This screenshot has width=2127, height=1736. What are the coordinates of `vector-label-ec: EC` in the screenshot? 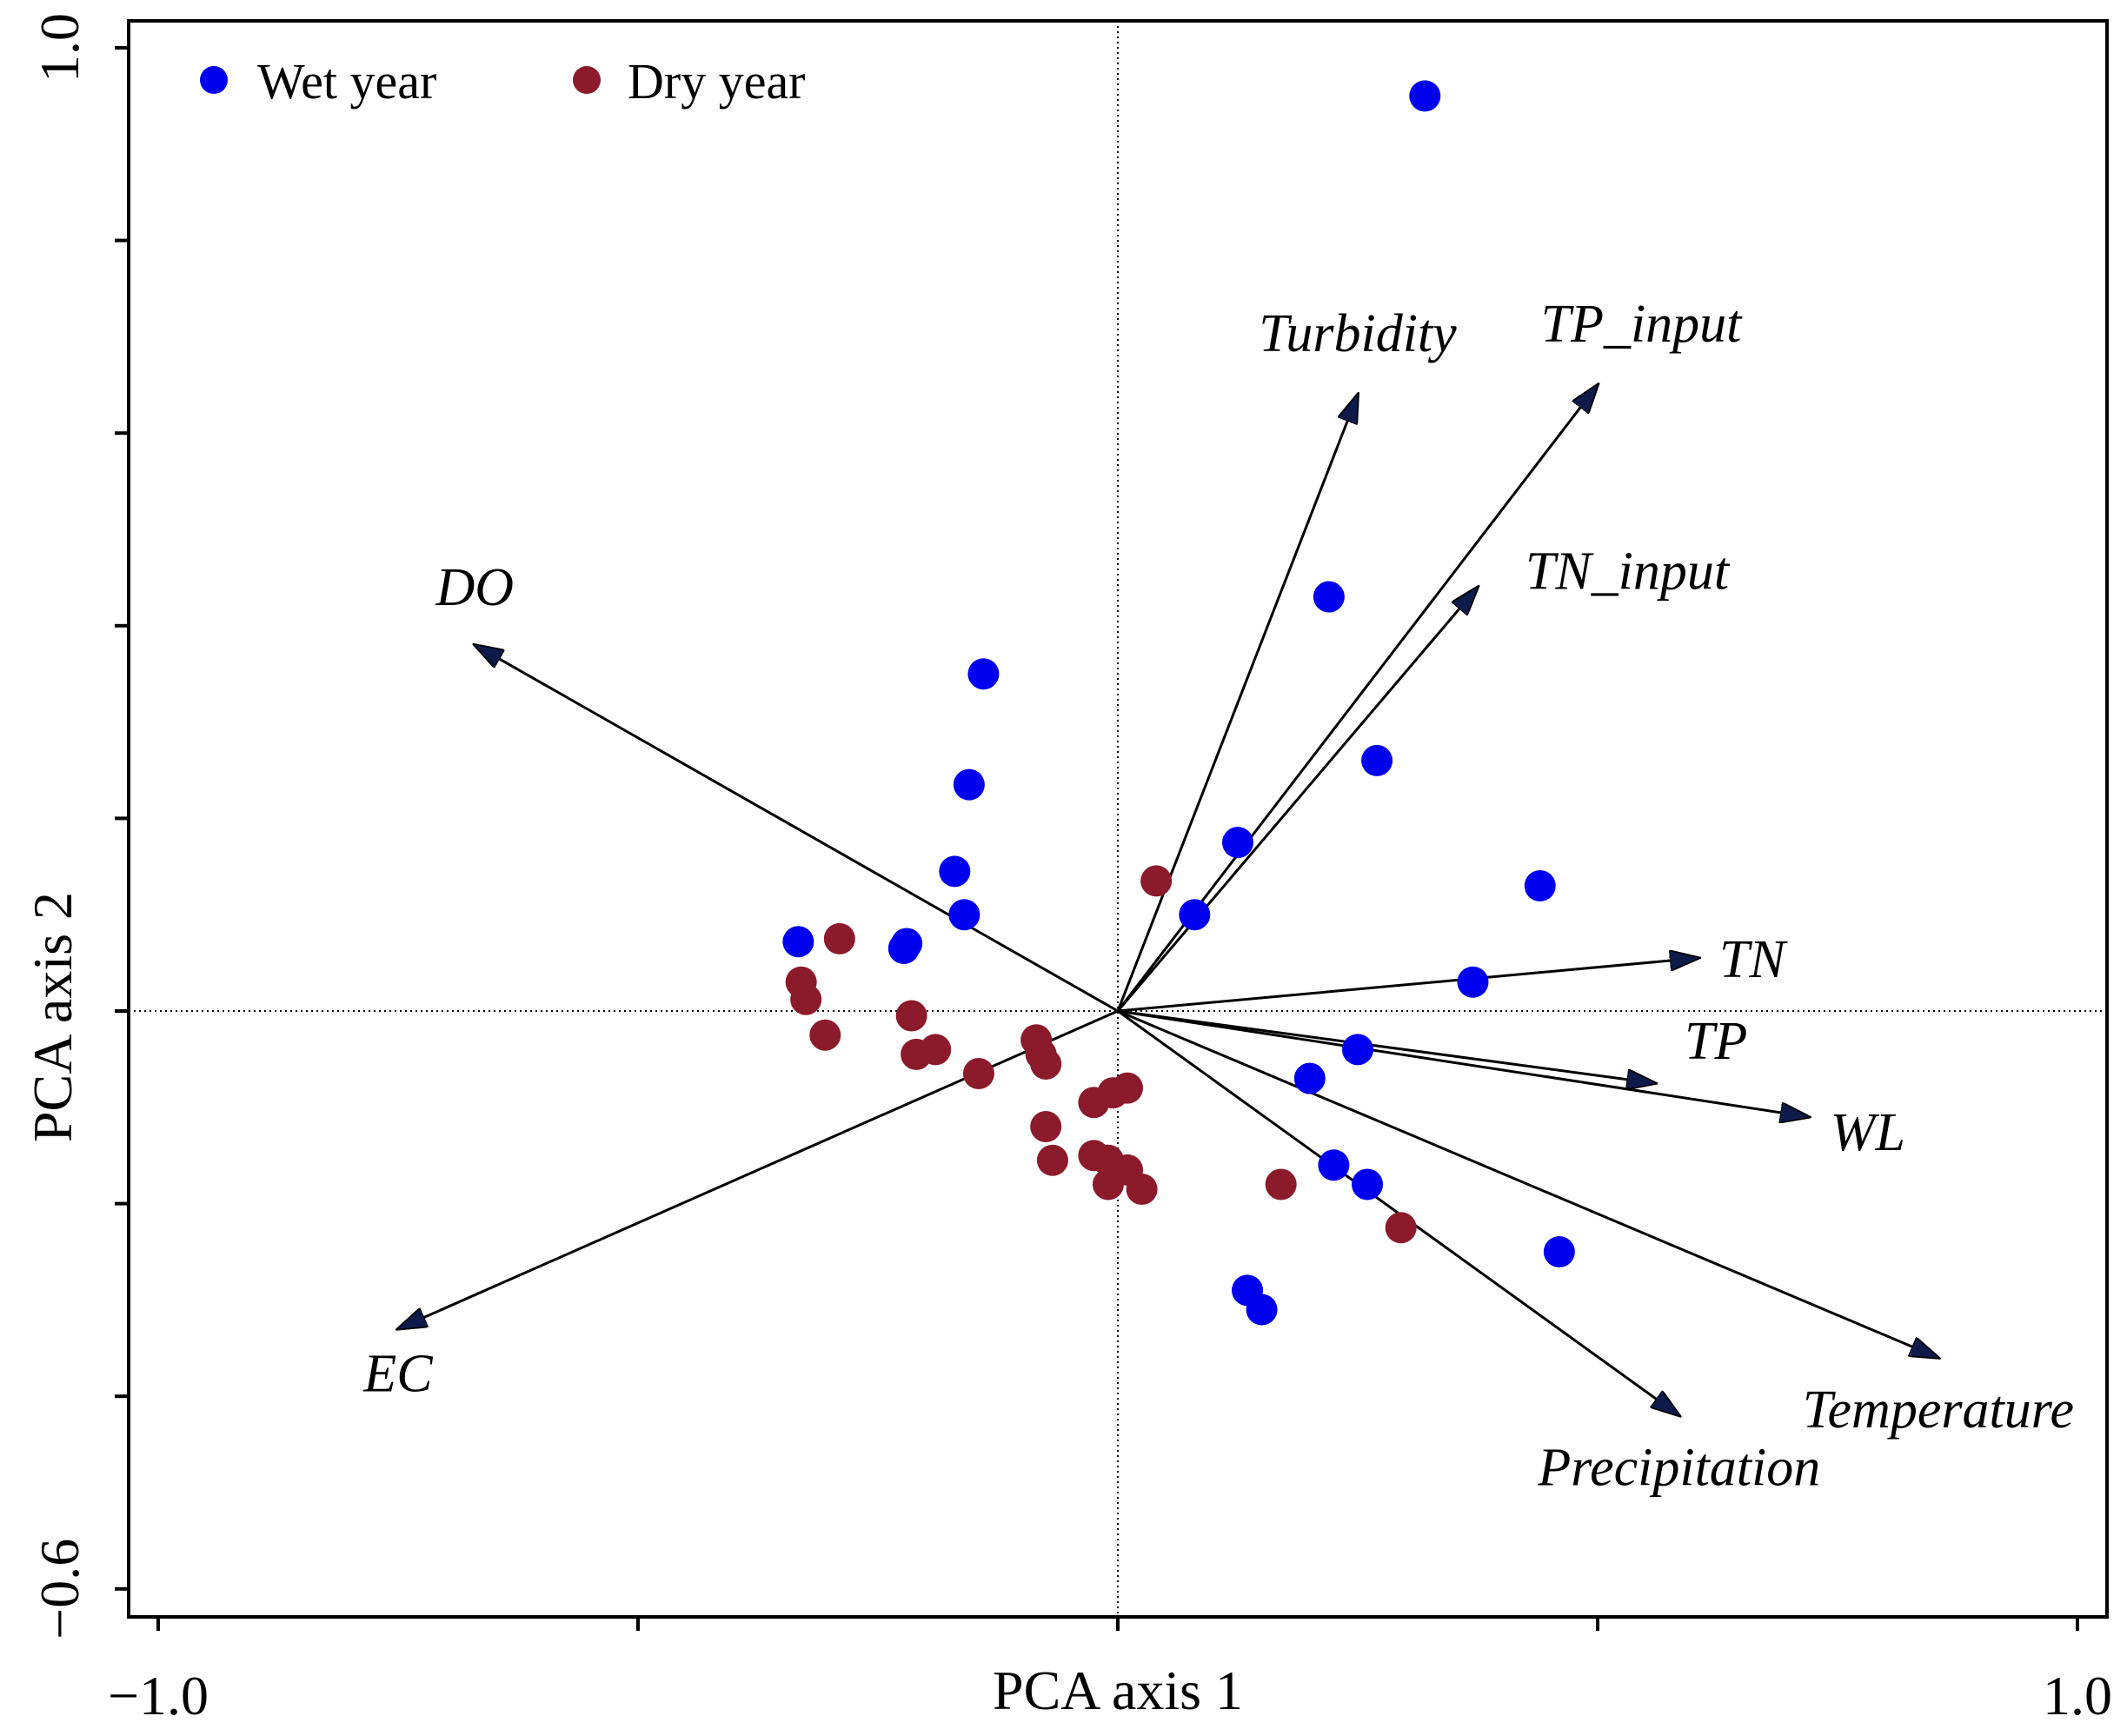 It's located at (398, 1374).